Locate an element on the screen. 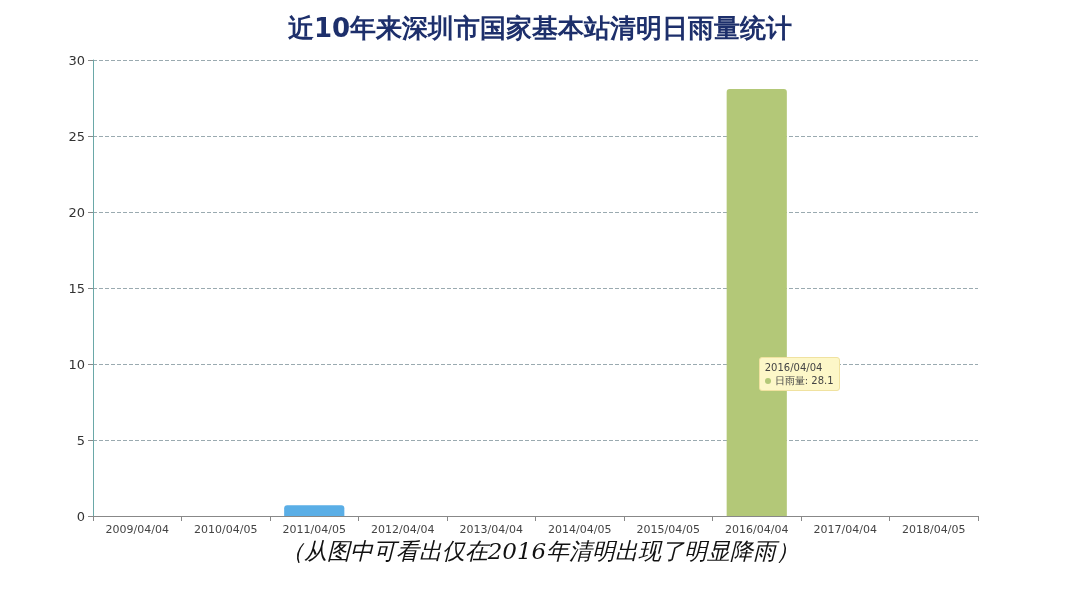  y-tick-label: 5 is located at coordinates (80, 440).